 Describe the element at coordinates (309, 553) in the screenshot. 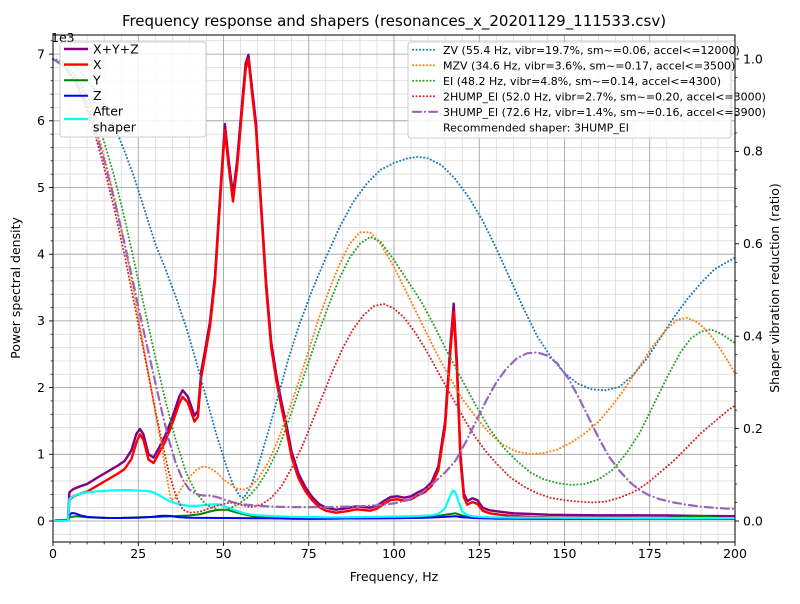

I see `x-tick-label: 75` at that location.